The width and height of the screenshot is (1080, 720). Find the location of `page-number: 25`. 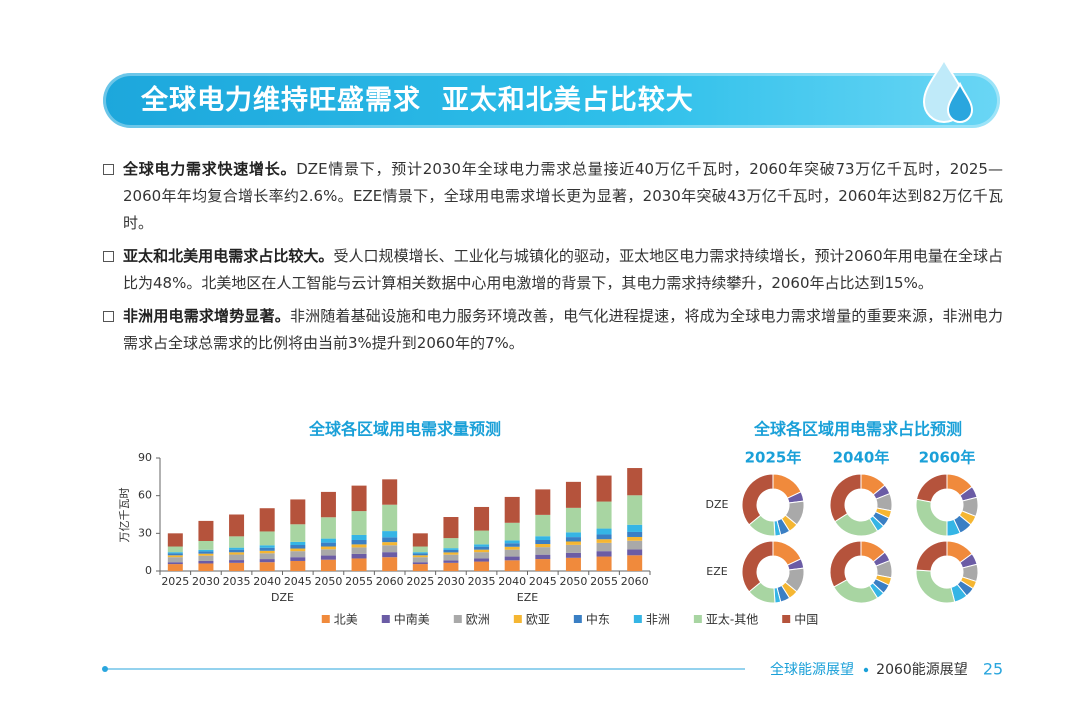

page-number: 25 is located at coordinates (993, 669).